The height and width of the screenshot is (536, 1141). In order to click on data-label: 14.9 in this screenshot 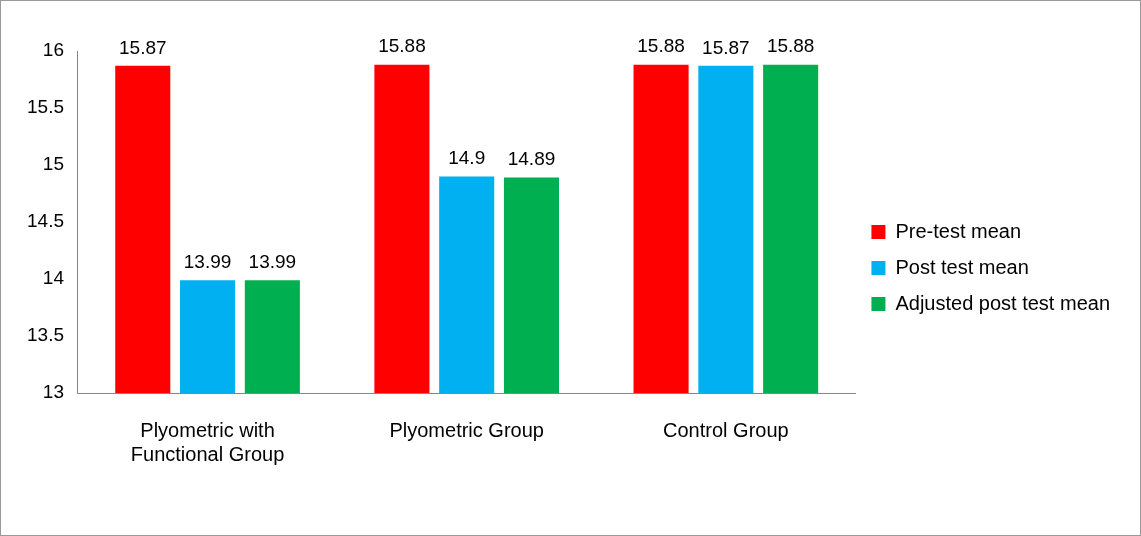, I will do `click(467, 158)`.